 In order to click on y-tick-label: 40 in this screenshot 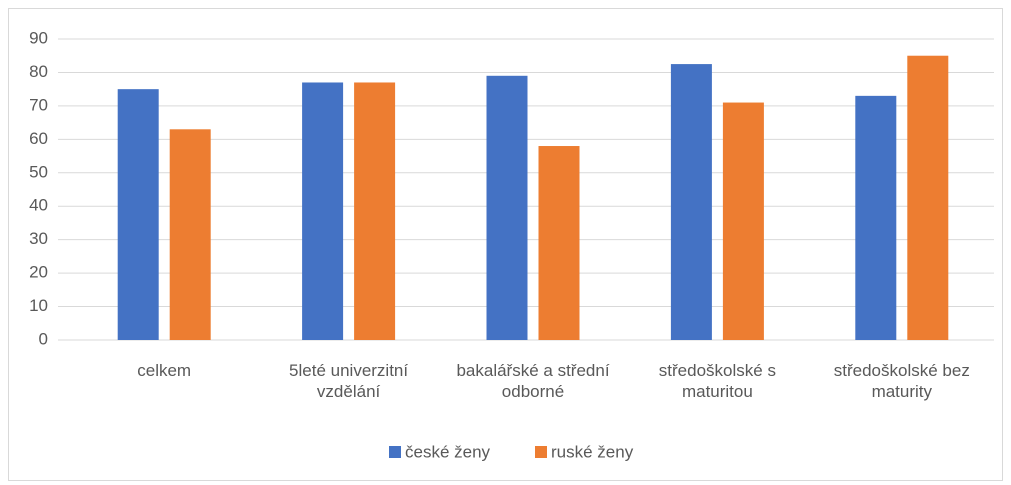, I will do `click(38, 205)`.